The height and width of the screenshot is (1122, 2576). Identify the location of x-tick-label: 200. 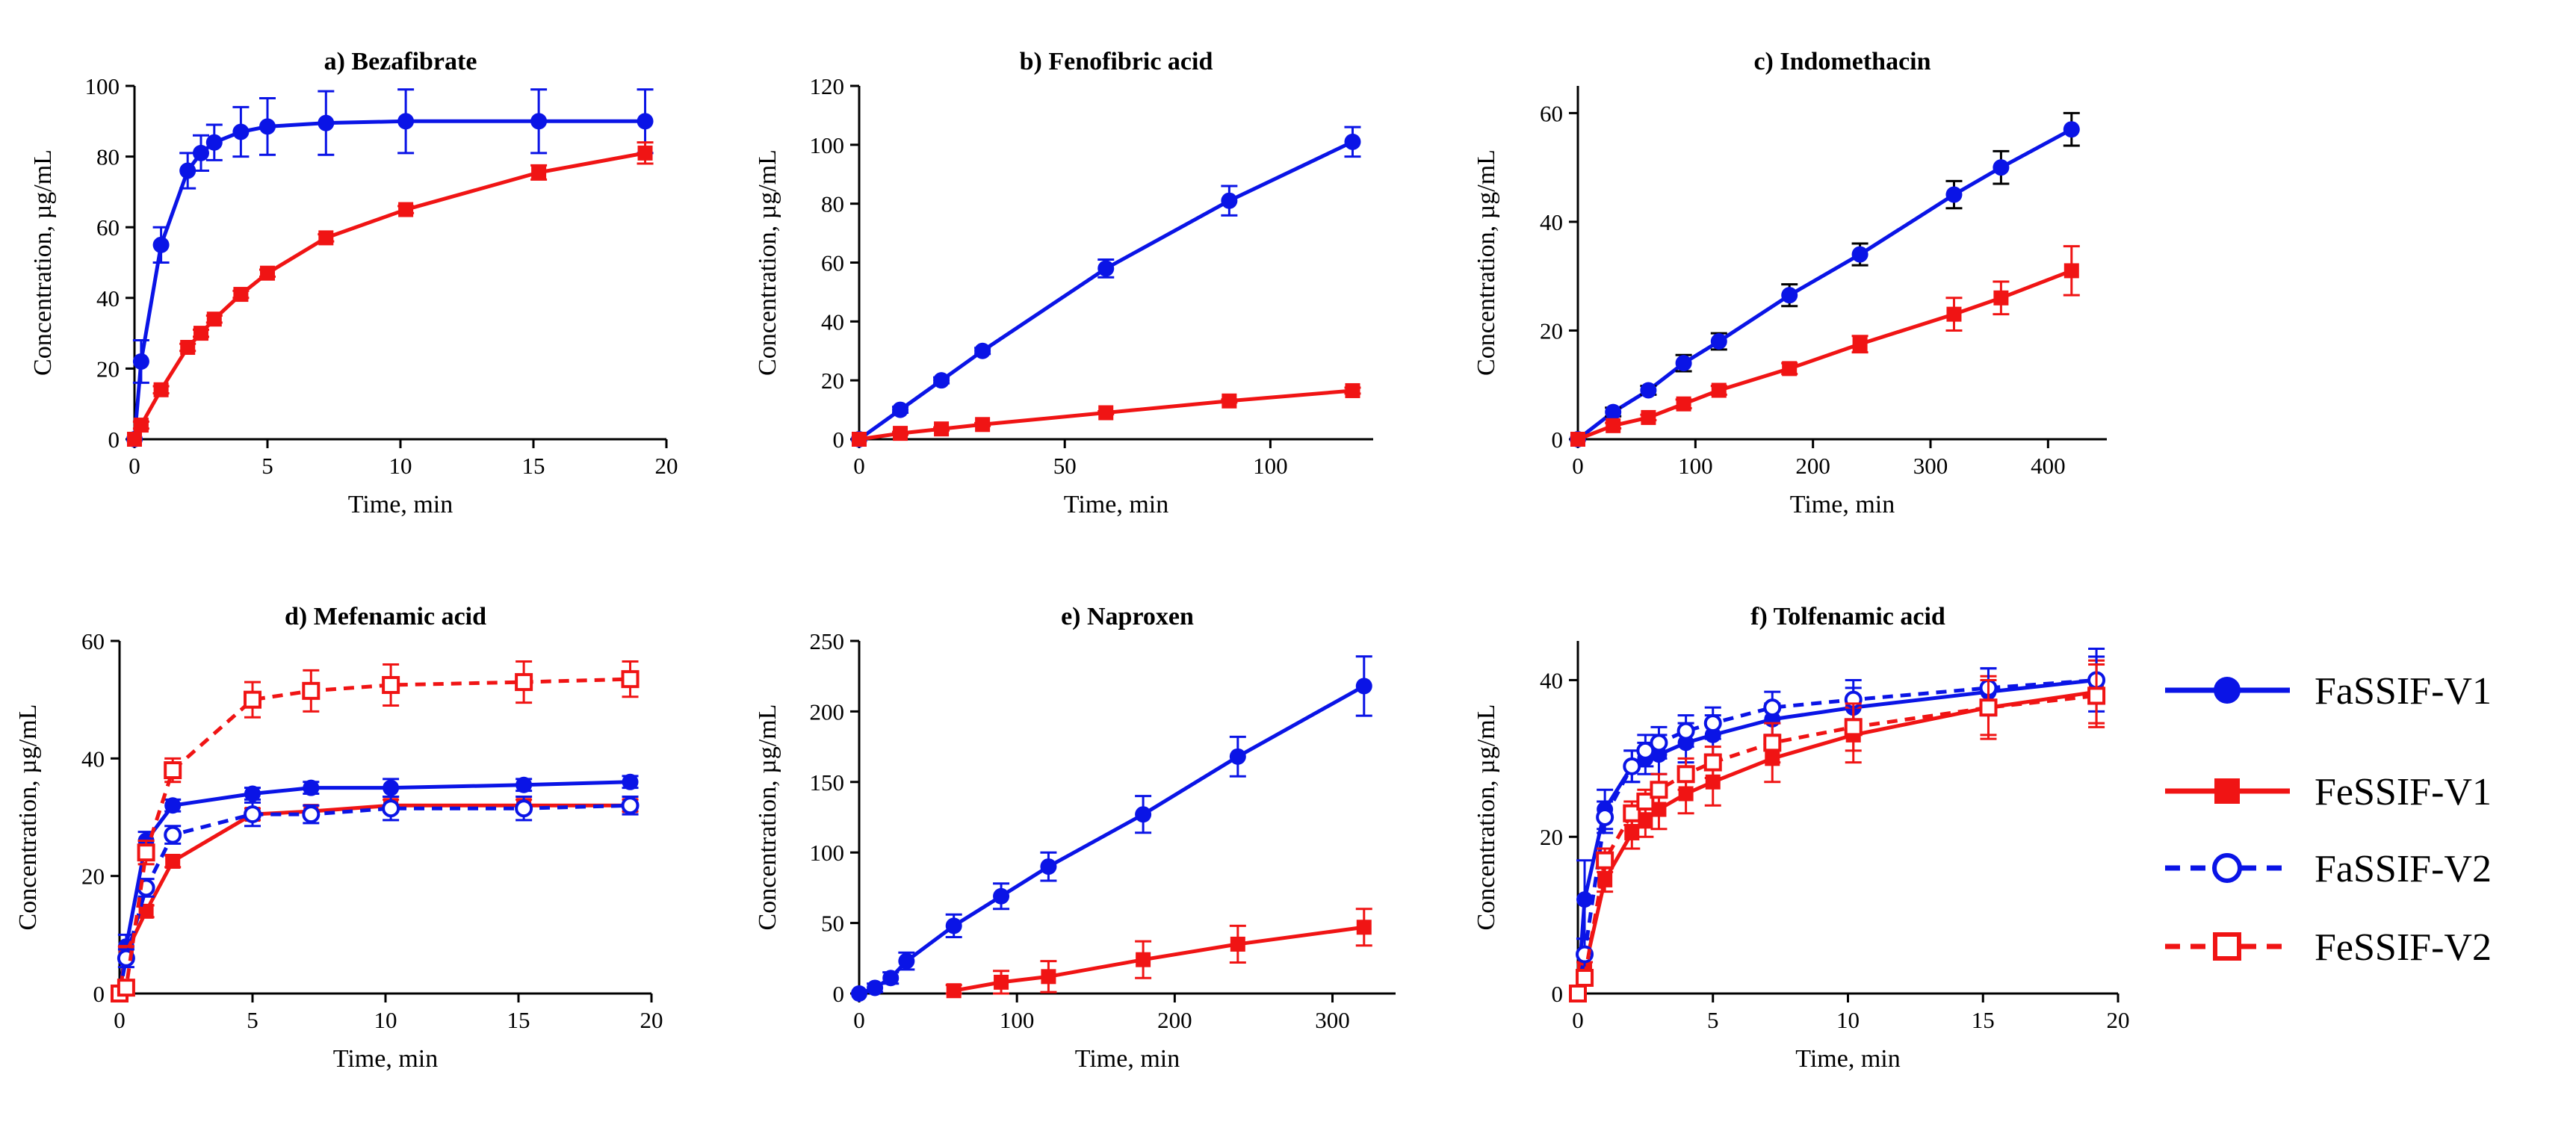
(1174, 1020).